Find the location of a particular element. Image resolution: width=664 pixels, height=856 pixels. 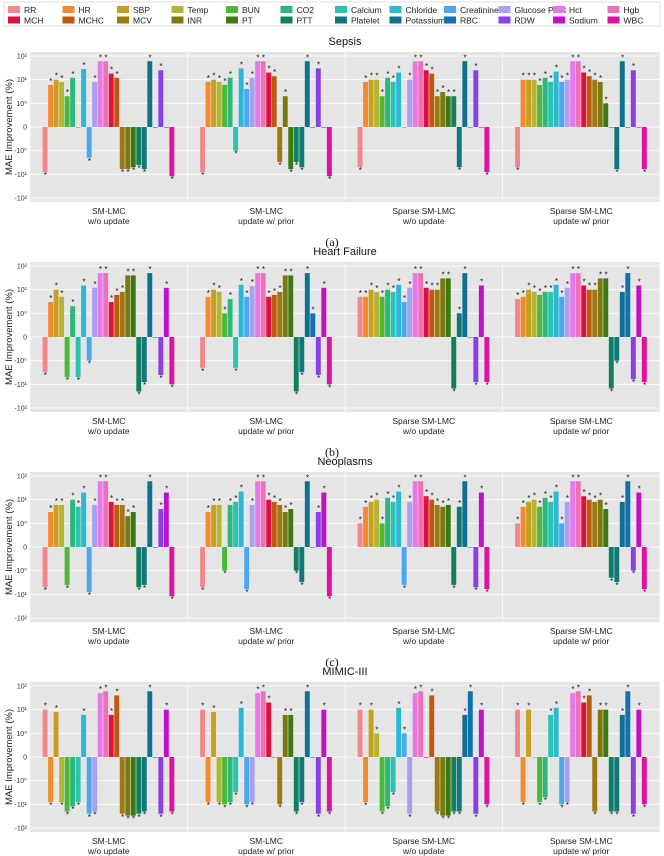

x-category-label: w/o update is located at coordinates (108, 221).